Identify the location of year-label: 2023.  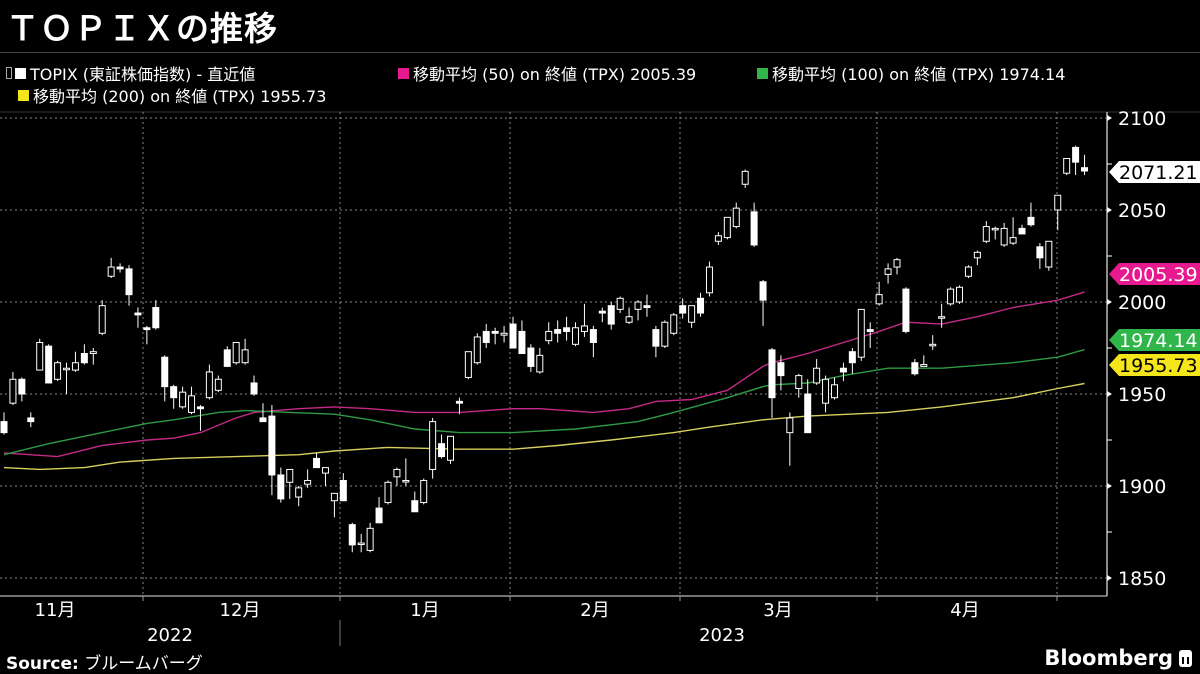
(722, 635).